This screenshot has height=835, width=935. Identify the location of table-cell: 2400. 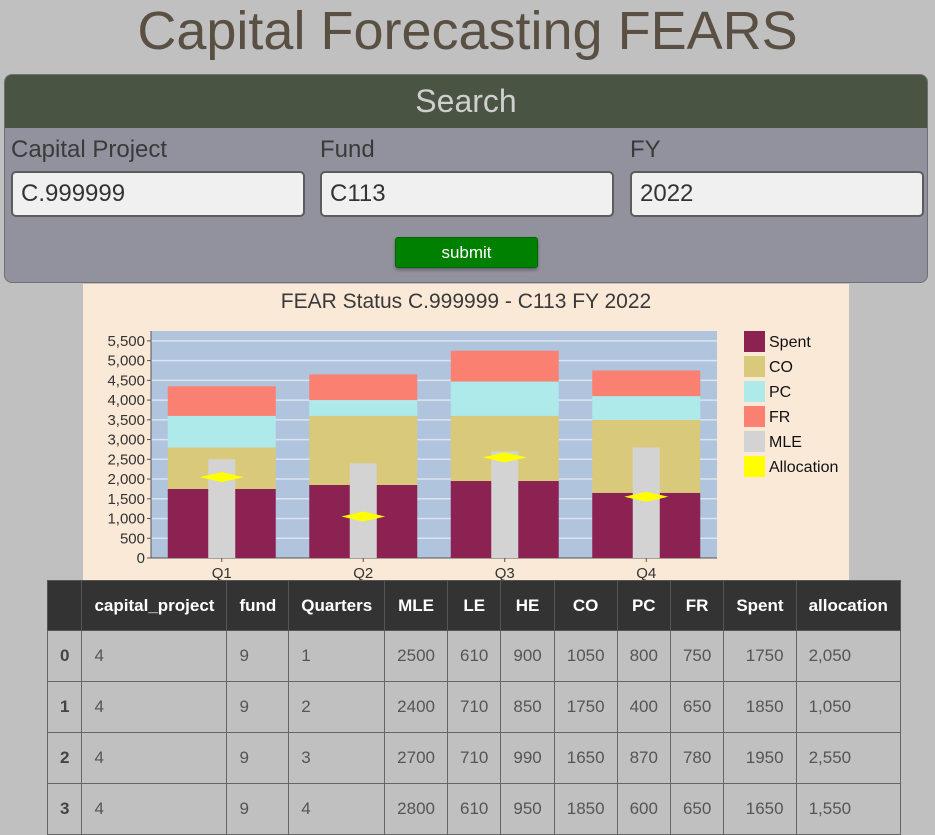
(416, 707).